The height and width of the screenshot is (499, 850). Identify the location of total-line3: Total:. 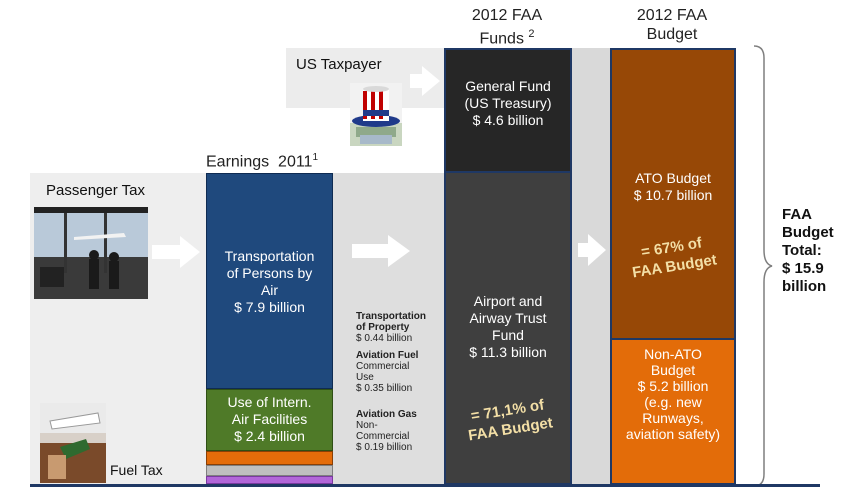
(802, 250).